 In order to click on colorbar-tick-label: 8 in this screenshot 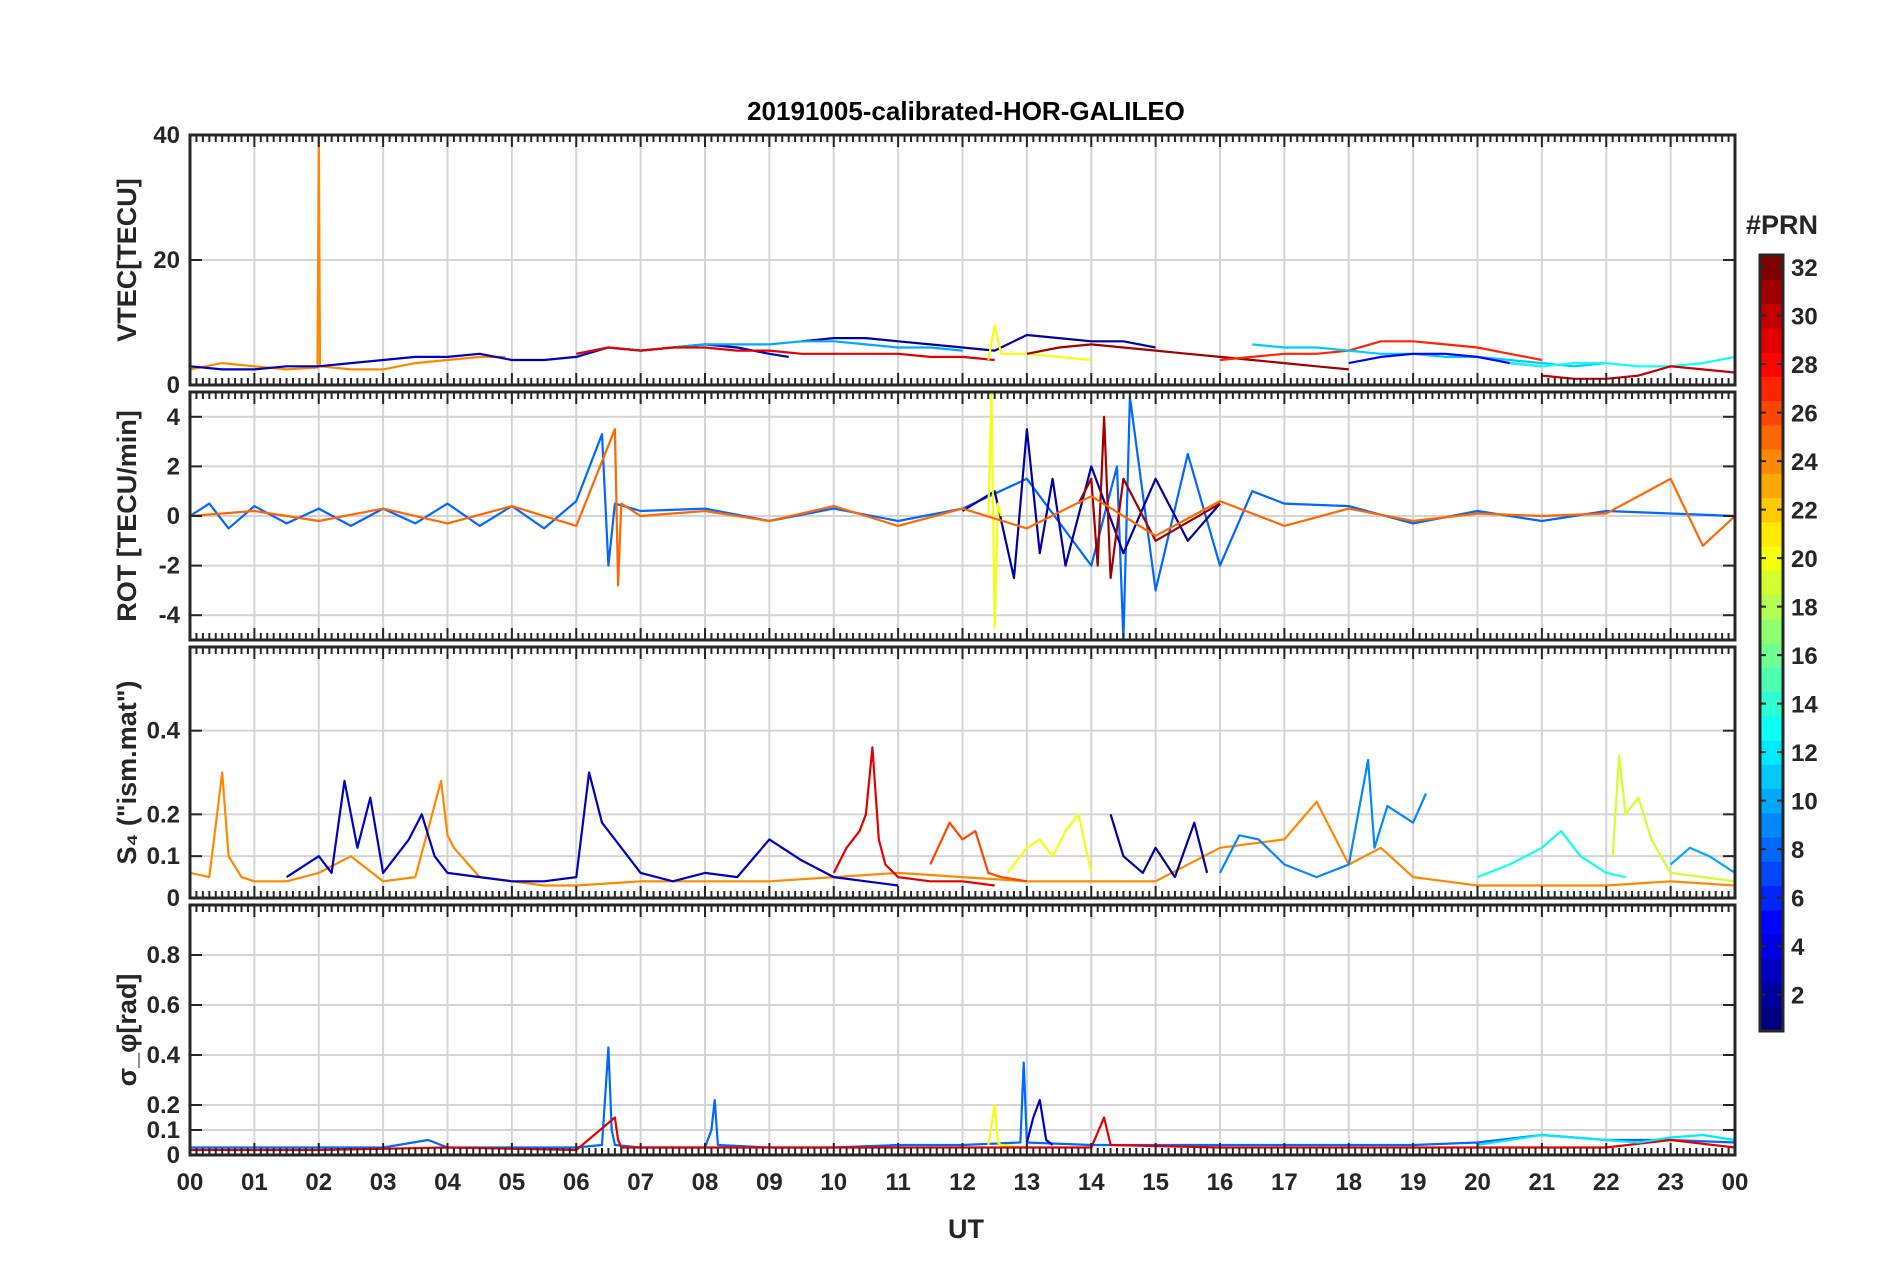, I will do `click(1797, 850)`.